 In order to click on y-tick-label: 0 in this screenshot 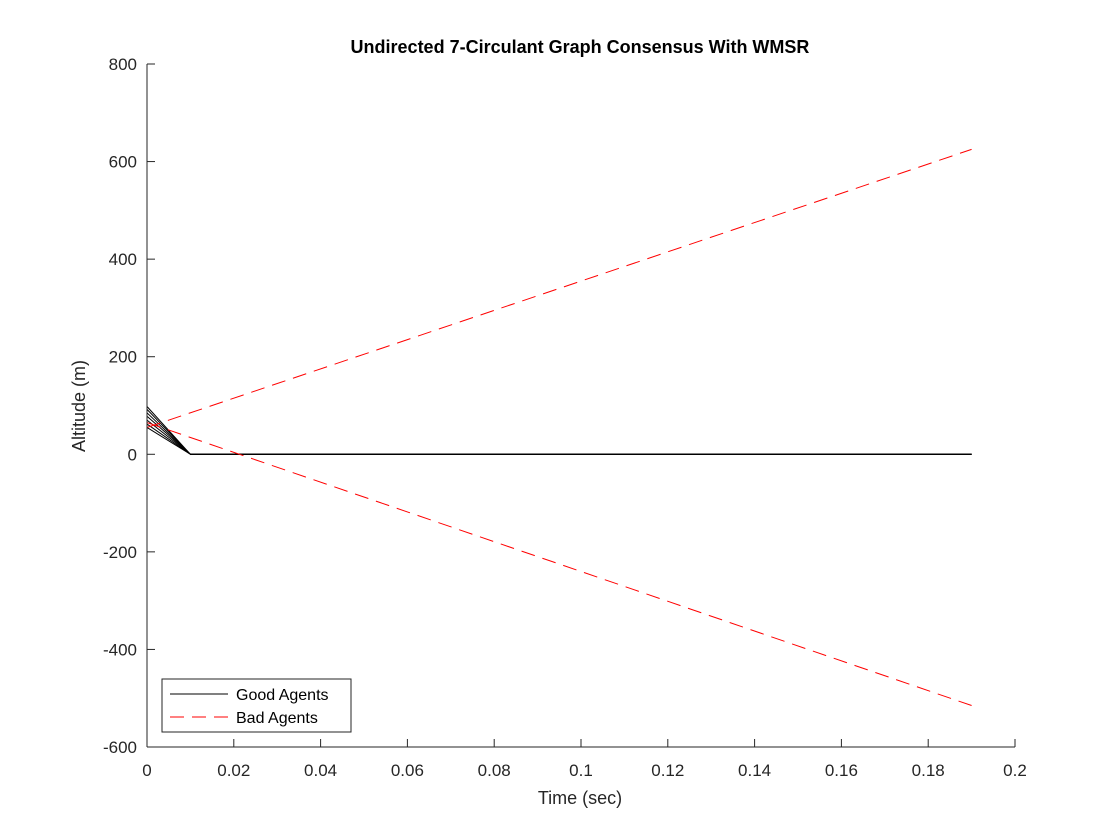, I will do `click(132, 454)`.